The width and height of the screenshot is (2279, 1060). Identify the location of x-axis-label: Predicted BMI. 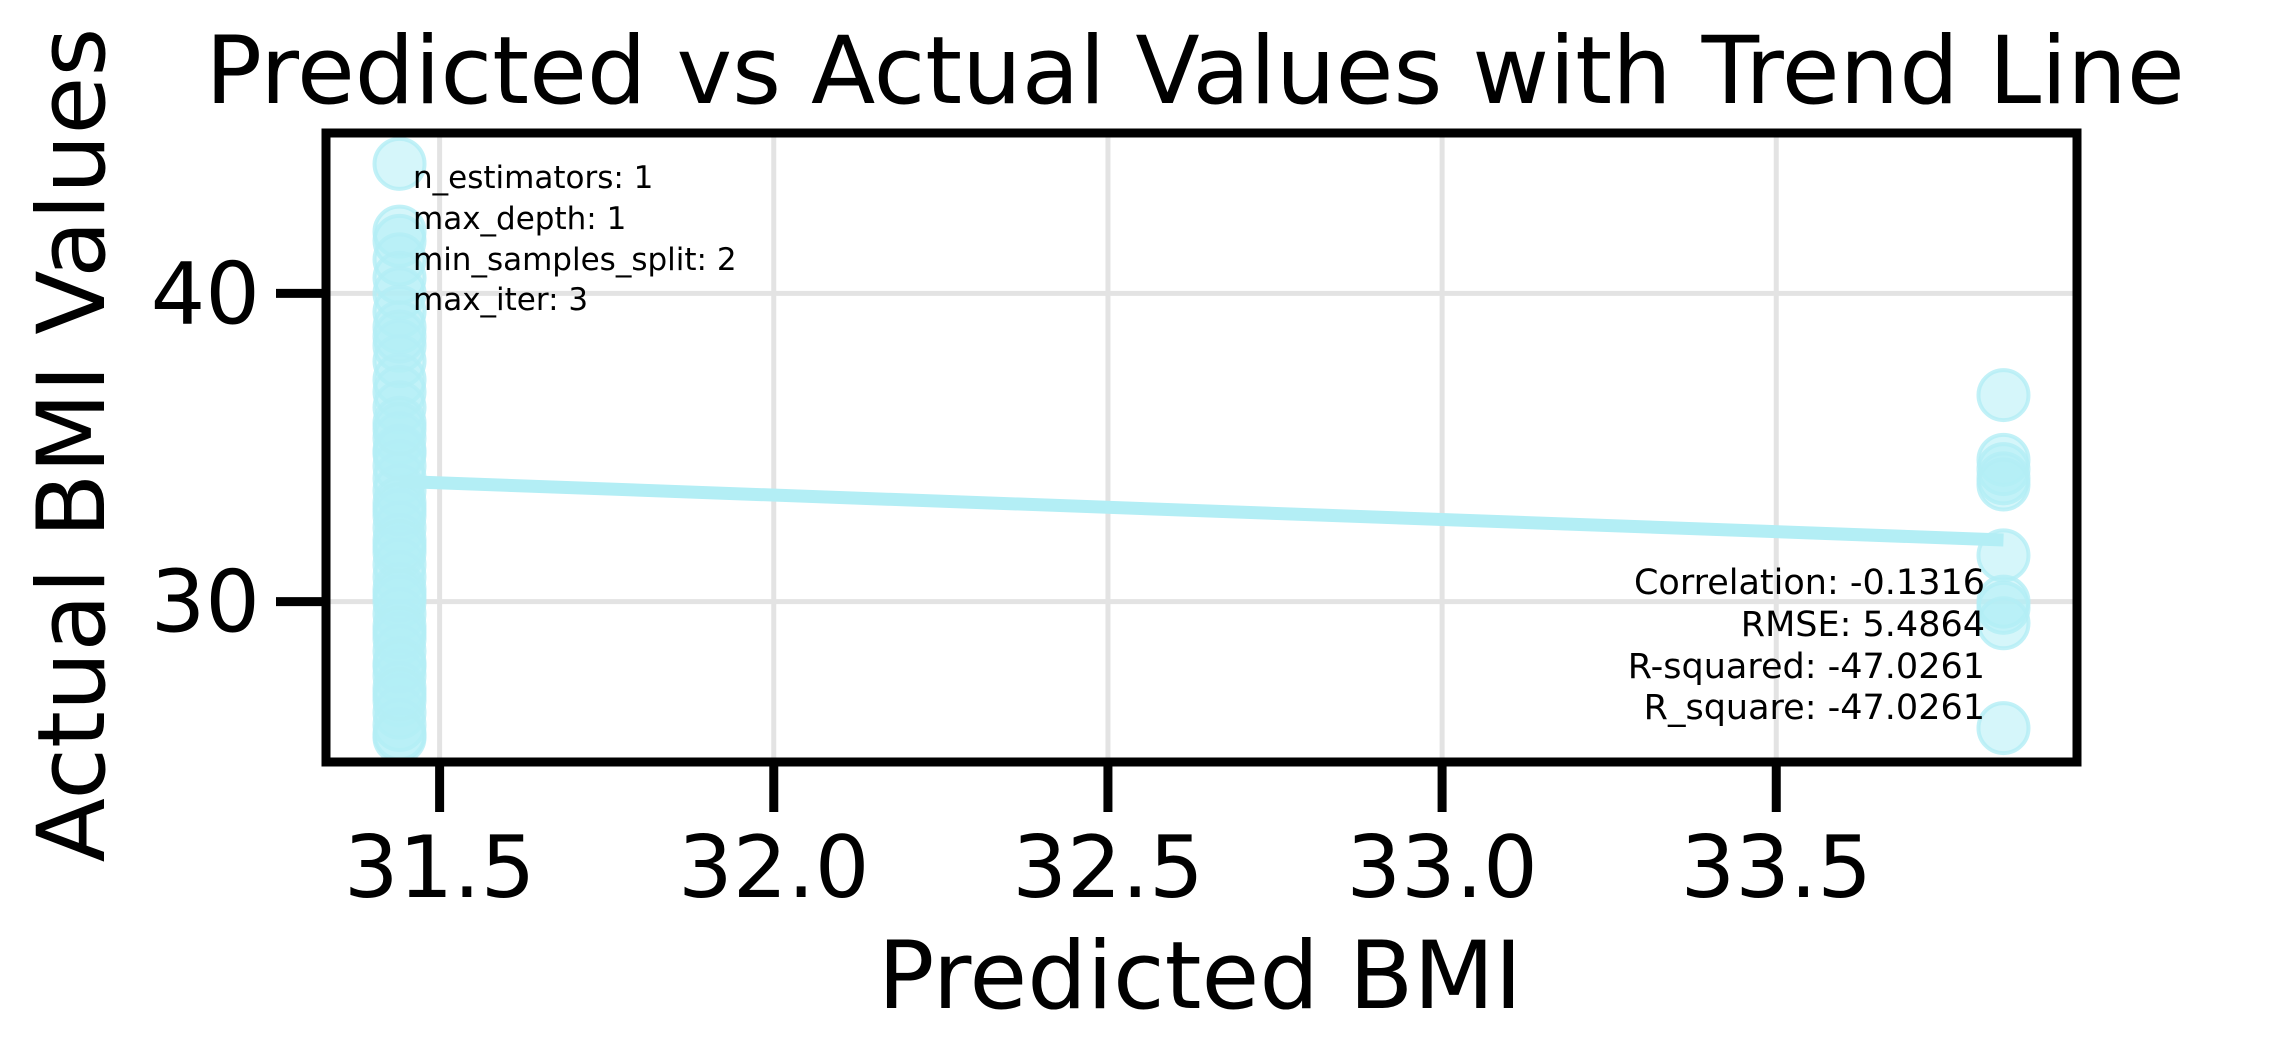
(1200, 976).